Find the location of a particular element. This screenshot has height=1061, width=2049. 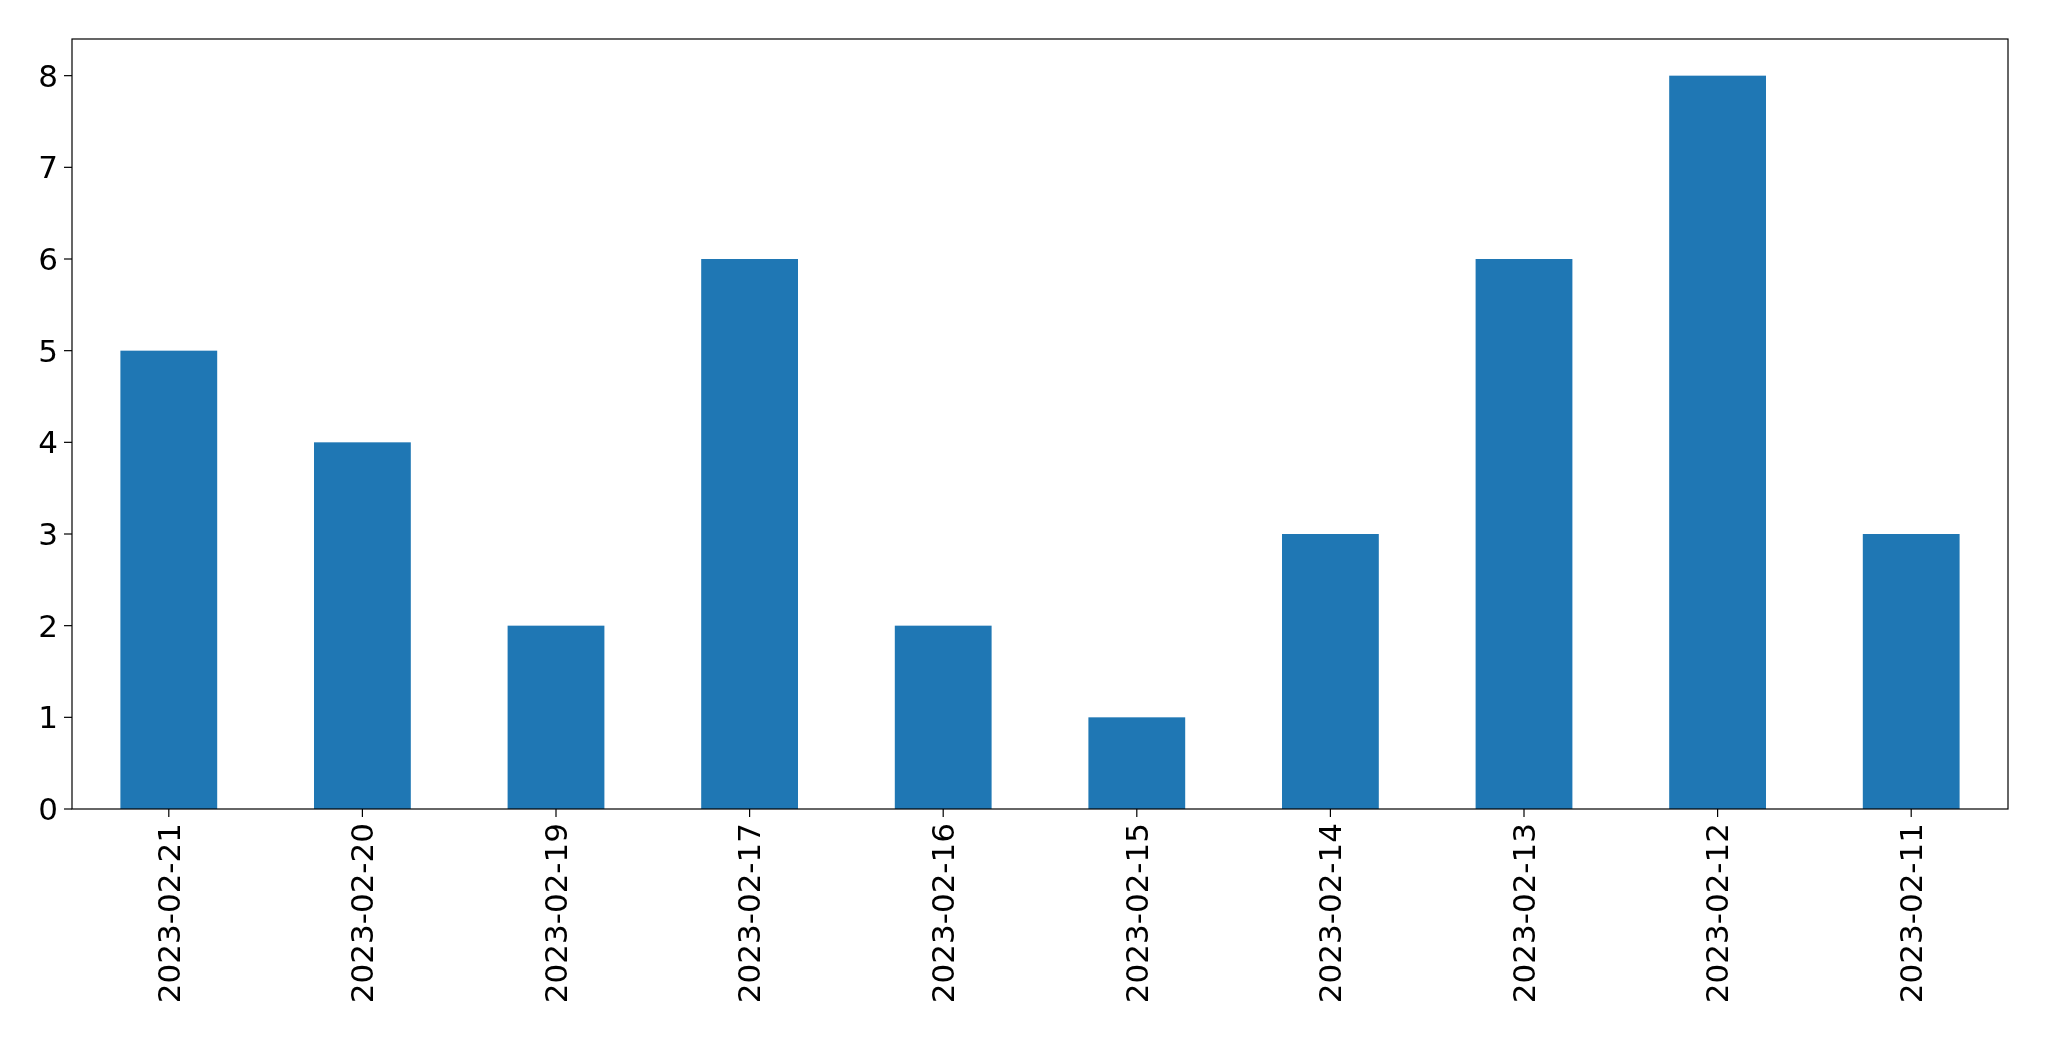

x-tick-label: 2023-02-14 is located at coordinates (1330, 913).